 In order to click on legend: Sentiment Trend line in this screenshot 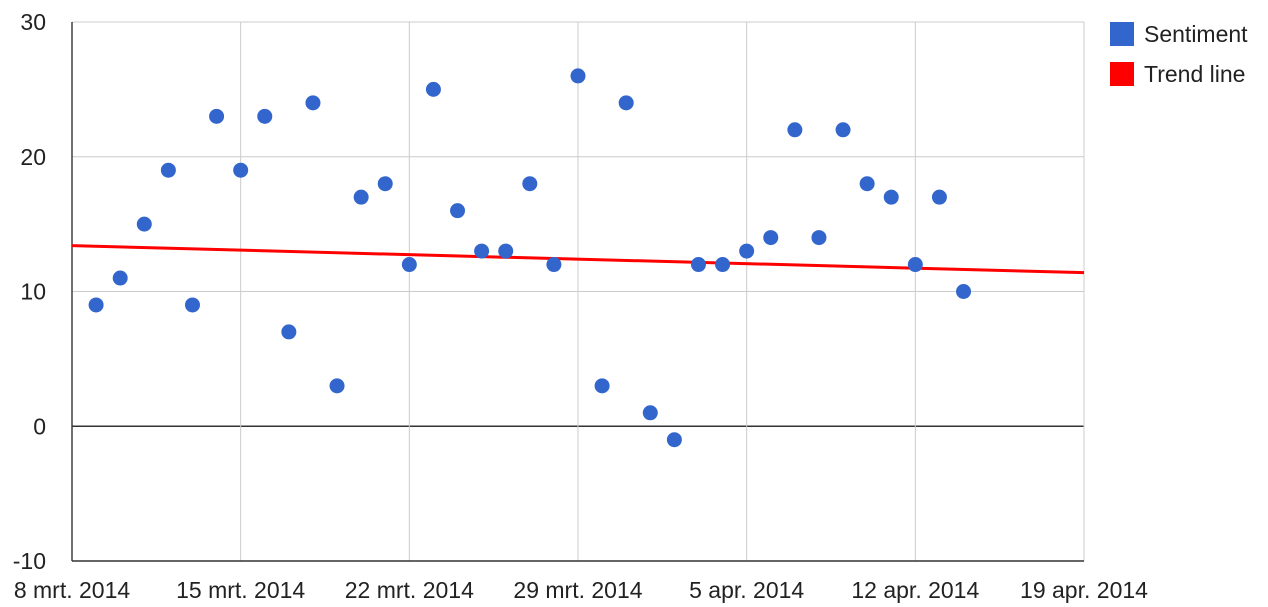, I will do `click(1179, 54)`.